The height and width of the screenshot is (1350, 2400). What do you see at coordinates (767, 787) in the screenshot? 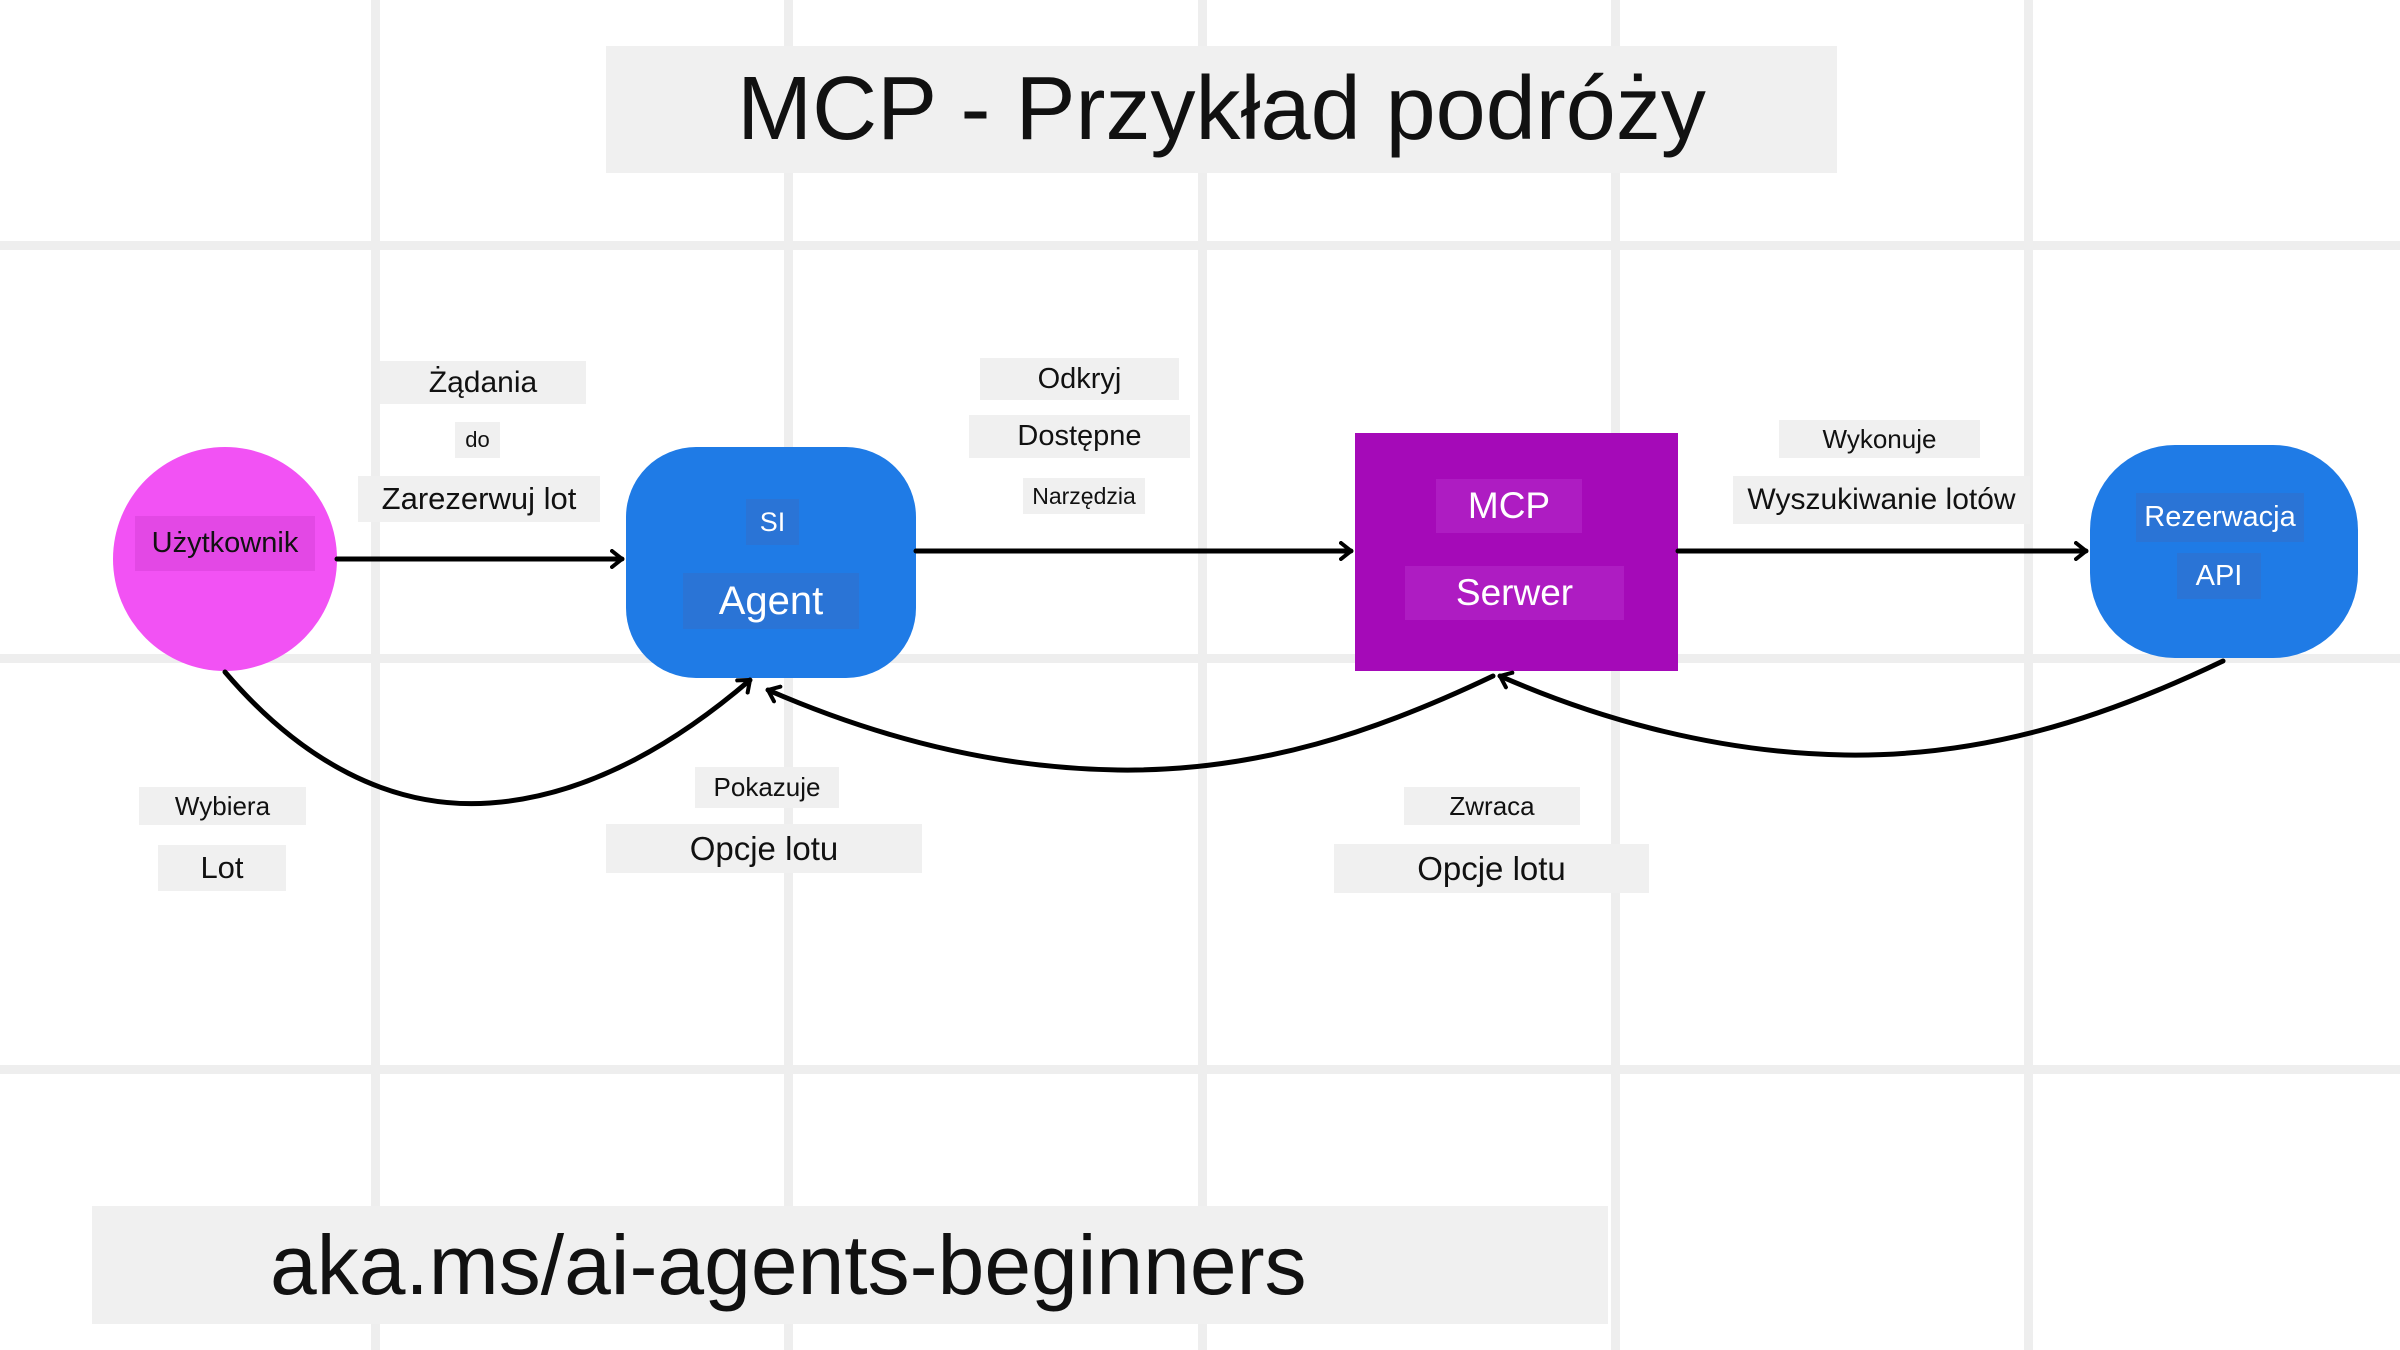
I see `edge-label-shows: Pokazuje` at bounding box center [767, 787].